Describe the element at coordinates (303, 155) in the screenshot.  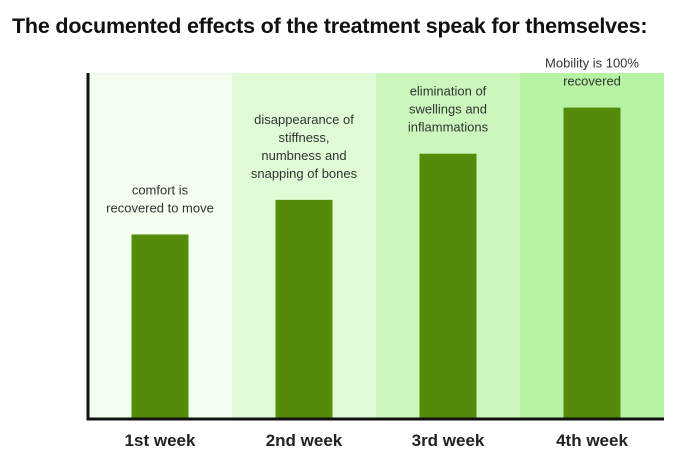
I see `annotation-line: numbness and` at that location.